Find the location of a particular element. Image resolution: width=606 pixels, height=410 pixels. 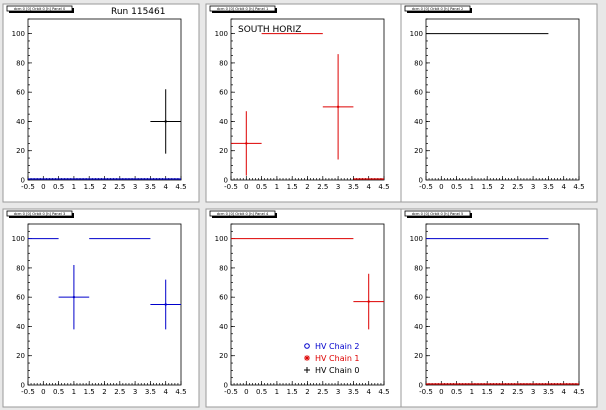

panel-title: dcm 0 [0] Orbit 0 [h] Panel 1 is located at coordinates (242, 9).